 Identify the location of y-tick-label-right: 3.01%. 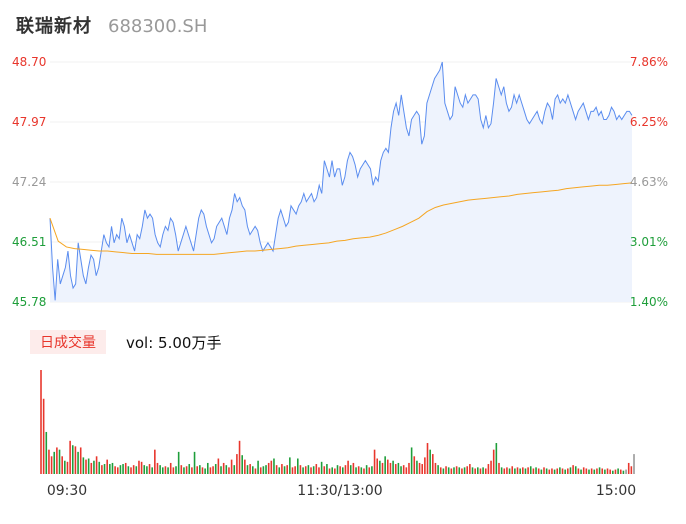
(649, 242).